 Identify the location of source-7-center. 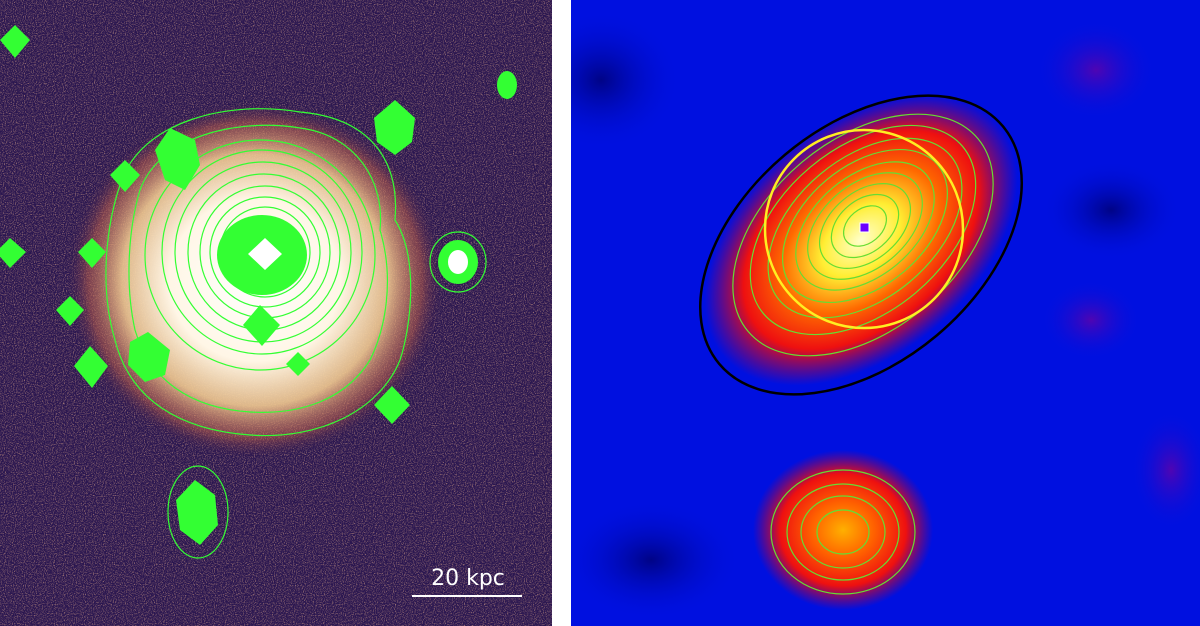
(458, 262).